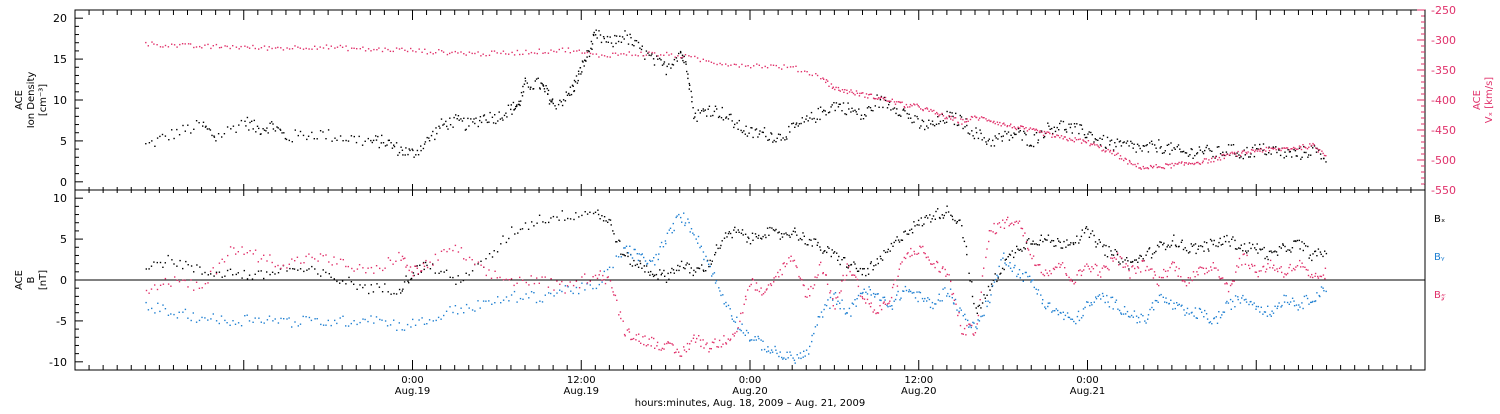 Image resolution: width=1500 pixels, height=414 pixels. Describe the element at coordinates (918, 391) in the screenshot. I see `x-tick-date: Aug.20` at that location.